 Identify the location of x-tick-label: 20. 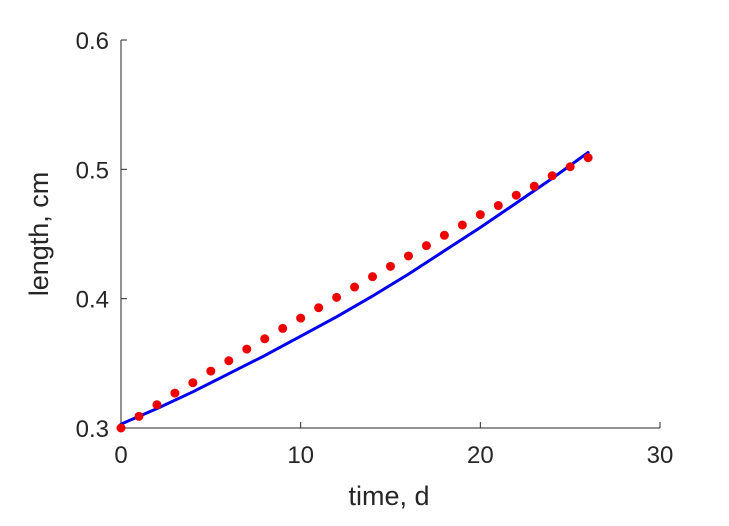
(480, 455).